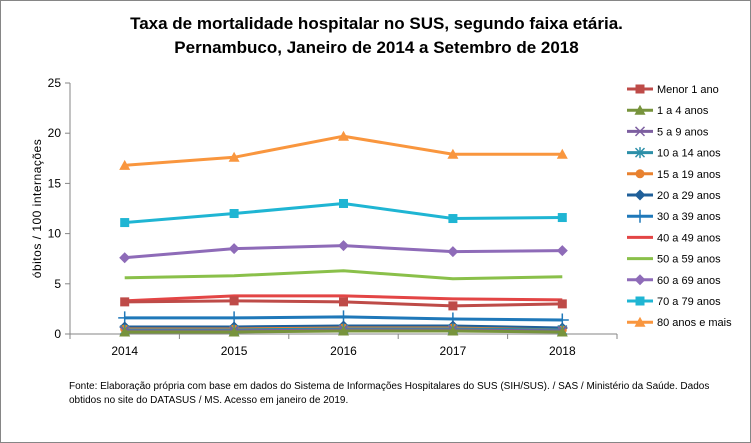  What do you see at coordinates (343, 351) in the screenshot?
I see `x-tick-label: 2016` at bounding box center [343, 351].